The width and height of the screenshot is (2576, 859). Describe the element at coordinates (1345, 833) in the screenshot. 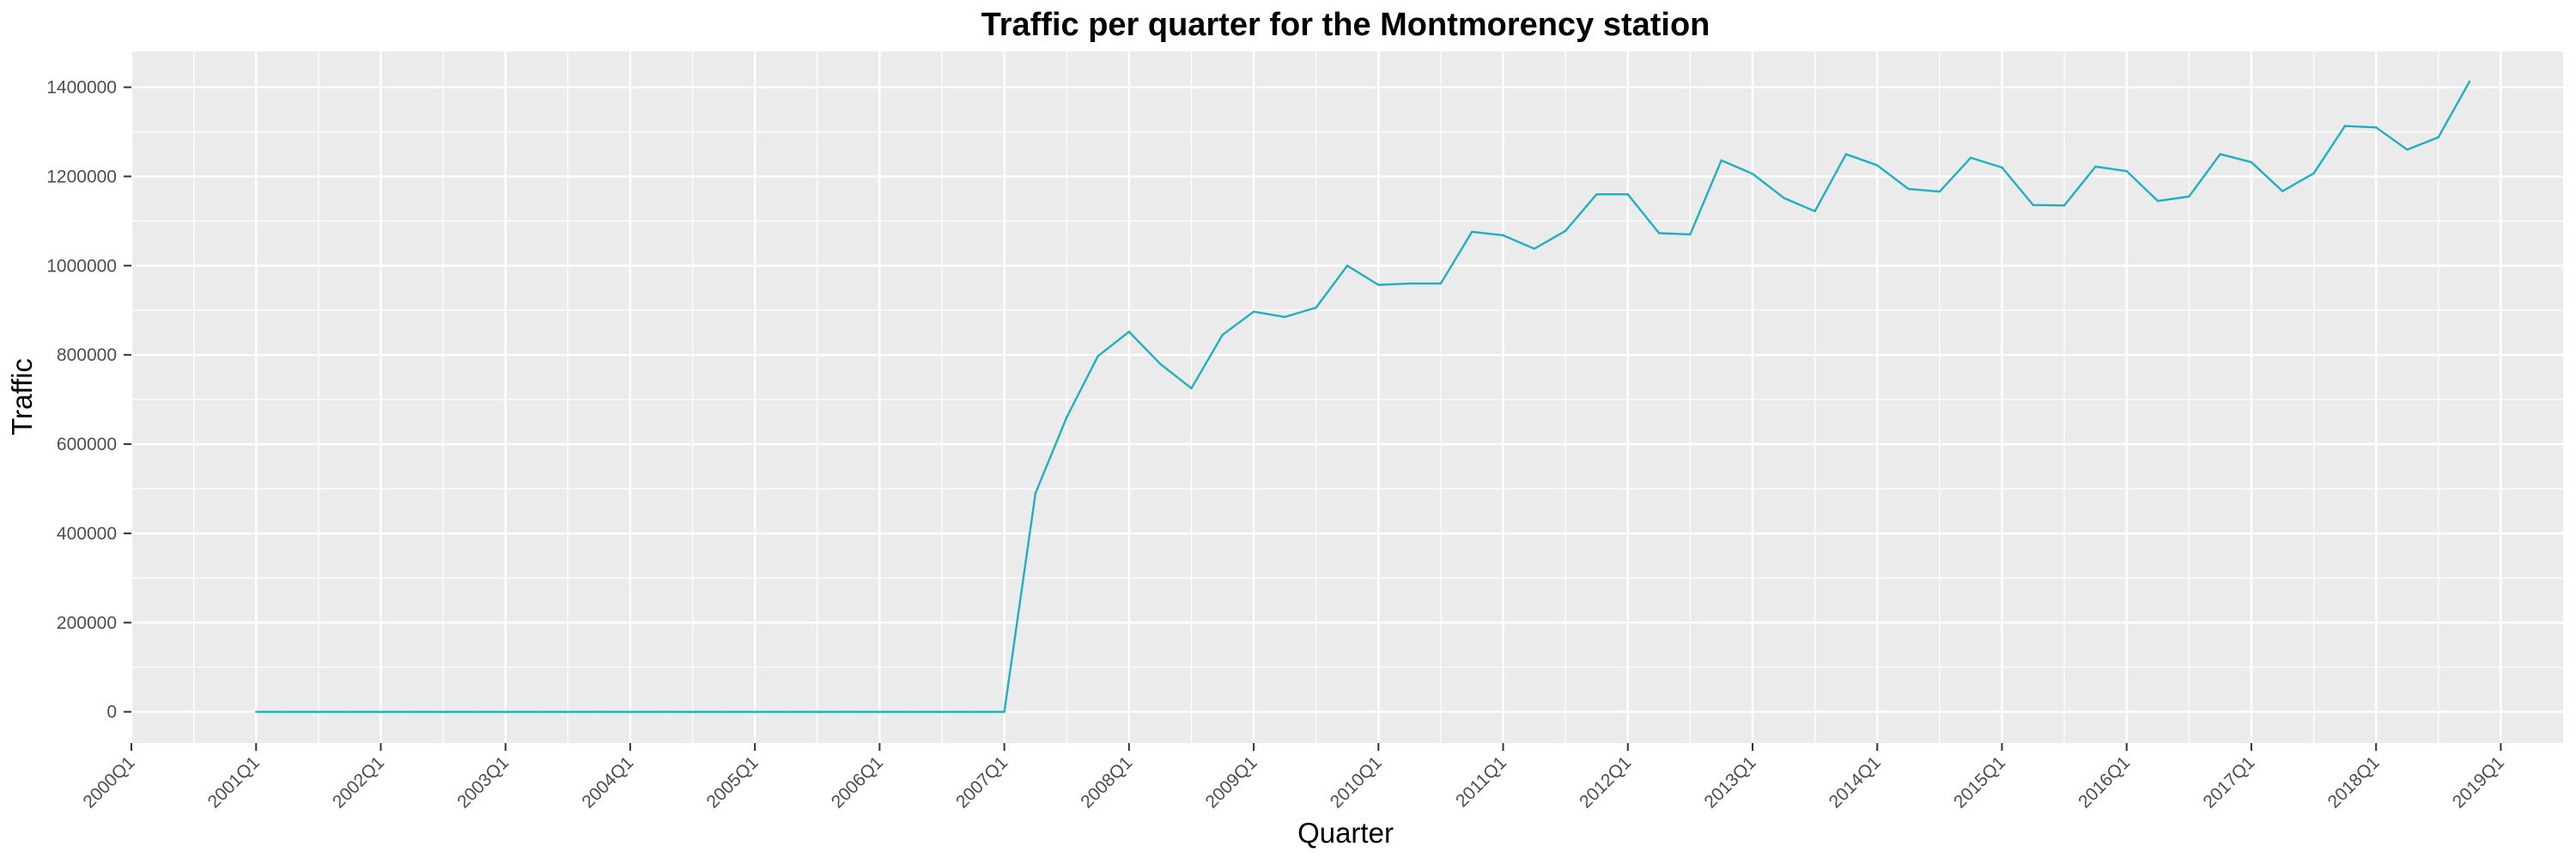

I see `x-axis-title: Quarter` at that location.